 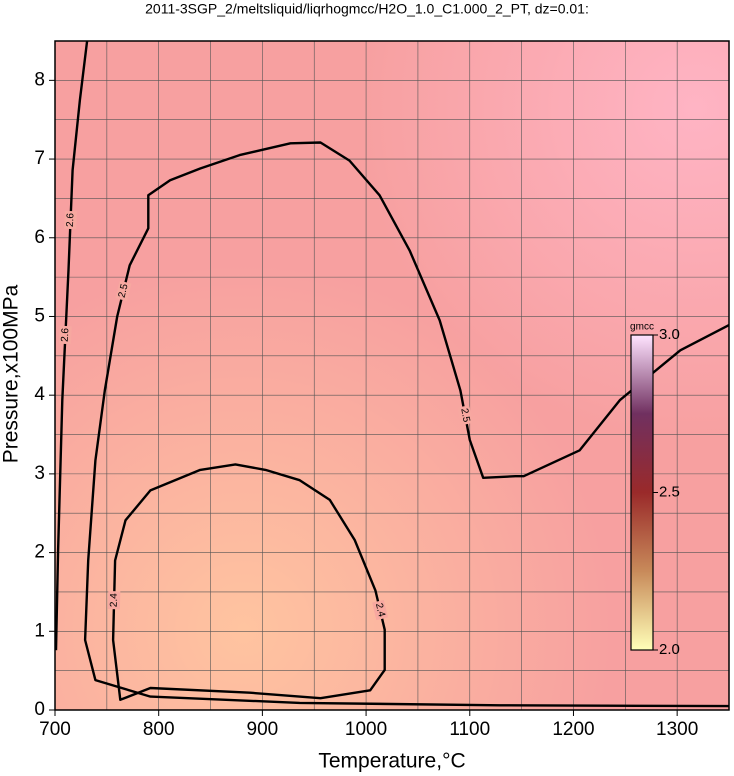 What do you see at coordinates (669, 334) in the screenshot?
I see `colorbar-tick-label: 3.0` at bounding box center [669, 334].